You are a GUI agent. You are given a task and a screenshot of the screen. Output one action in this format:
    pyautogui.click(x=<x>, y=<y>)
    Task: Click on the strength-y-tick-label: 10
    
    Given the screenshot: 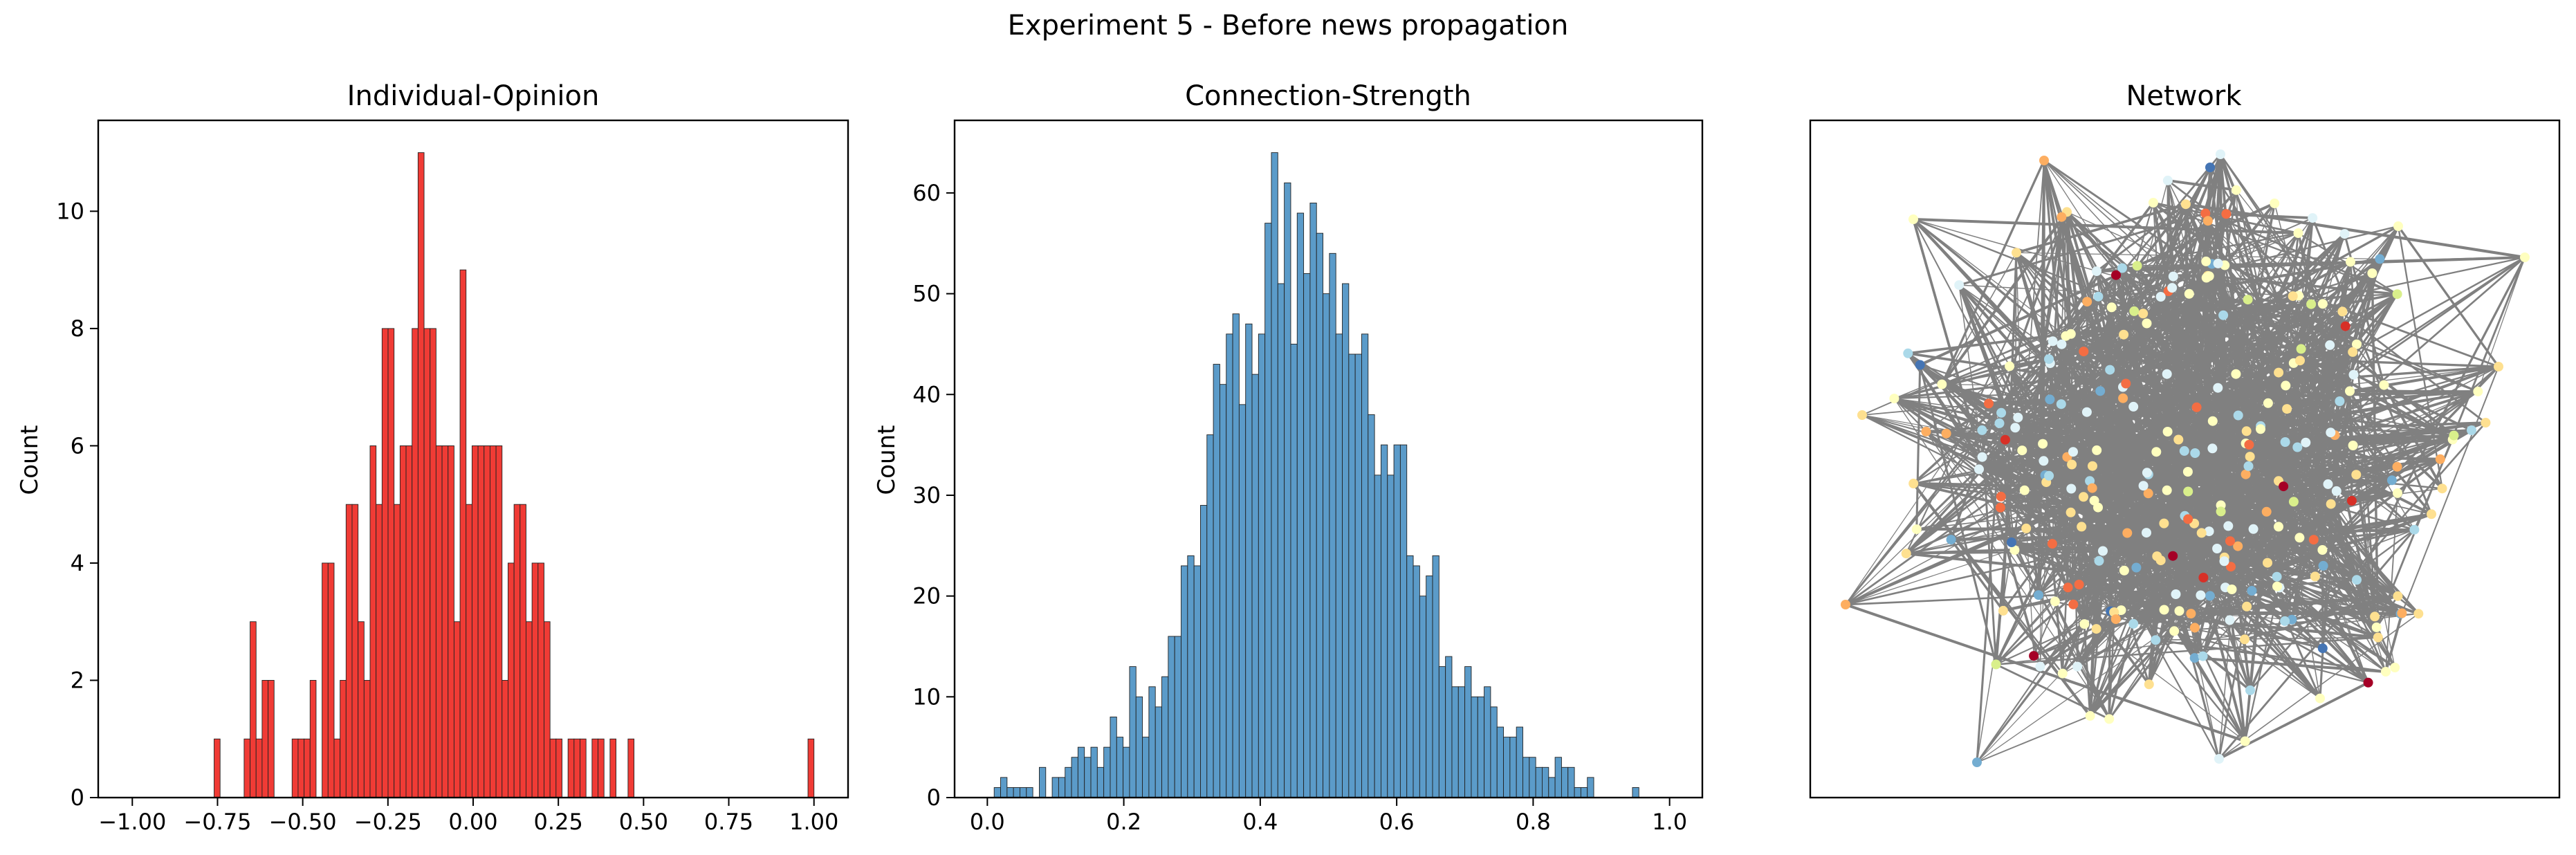 What is the action you would take?
    pyautogui.click(x=926, y=697)
    